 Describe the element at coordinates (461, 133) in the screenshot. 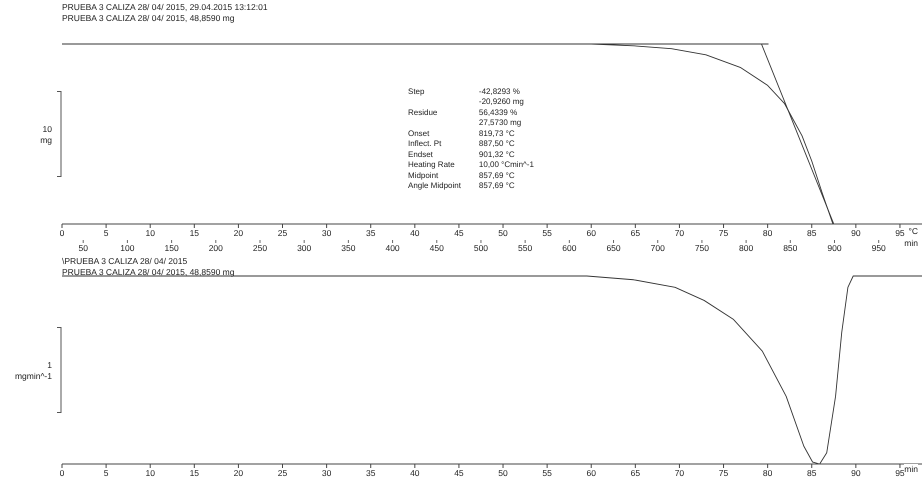

I see `text: Onset 819,73 °C` at that location.